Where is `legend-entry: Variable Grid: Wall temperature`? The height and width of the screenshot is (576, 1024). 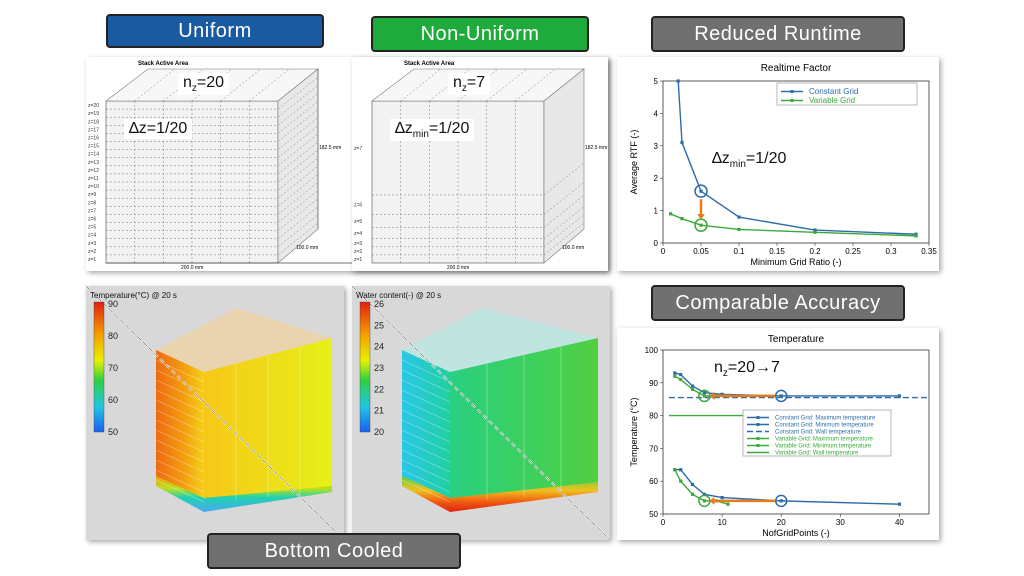
legend-entry: Variable Grid: Wall temperature is located at coordinates (817, 454).